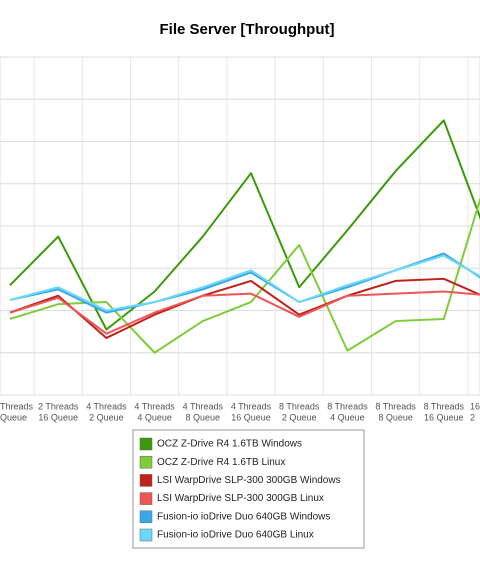 This screenshot has width=480, height=569. I want to click on legend-label: OCZ Z-Drive R4 1.6TB Windows, so click(229, 444).